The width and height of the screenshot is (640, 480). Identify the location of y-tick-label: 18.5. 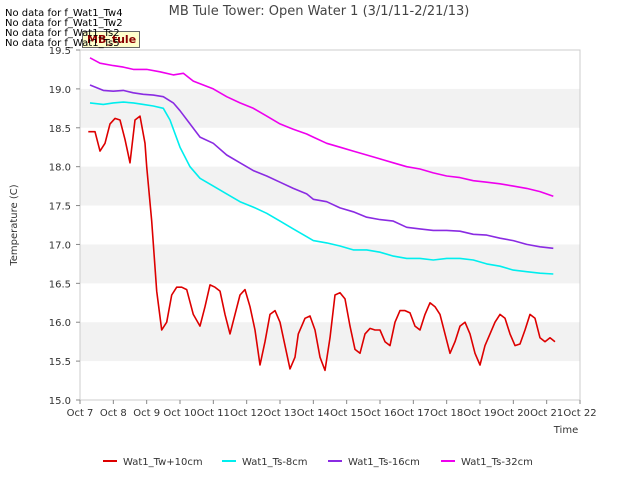
(60, 129).